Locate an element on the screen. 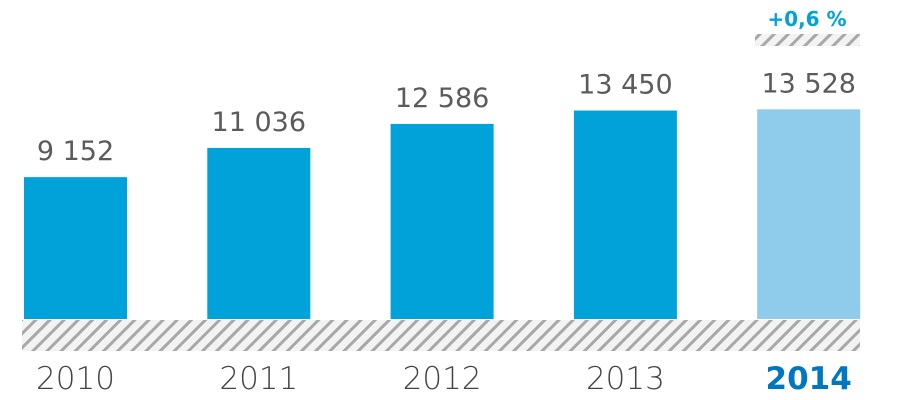  bar-2014 is located at coordinates (809, 214).